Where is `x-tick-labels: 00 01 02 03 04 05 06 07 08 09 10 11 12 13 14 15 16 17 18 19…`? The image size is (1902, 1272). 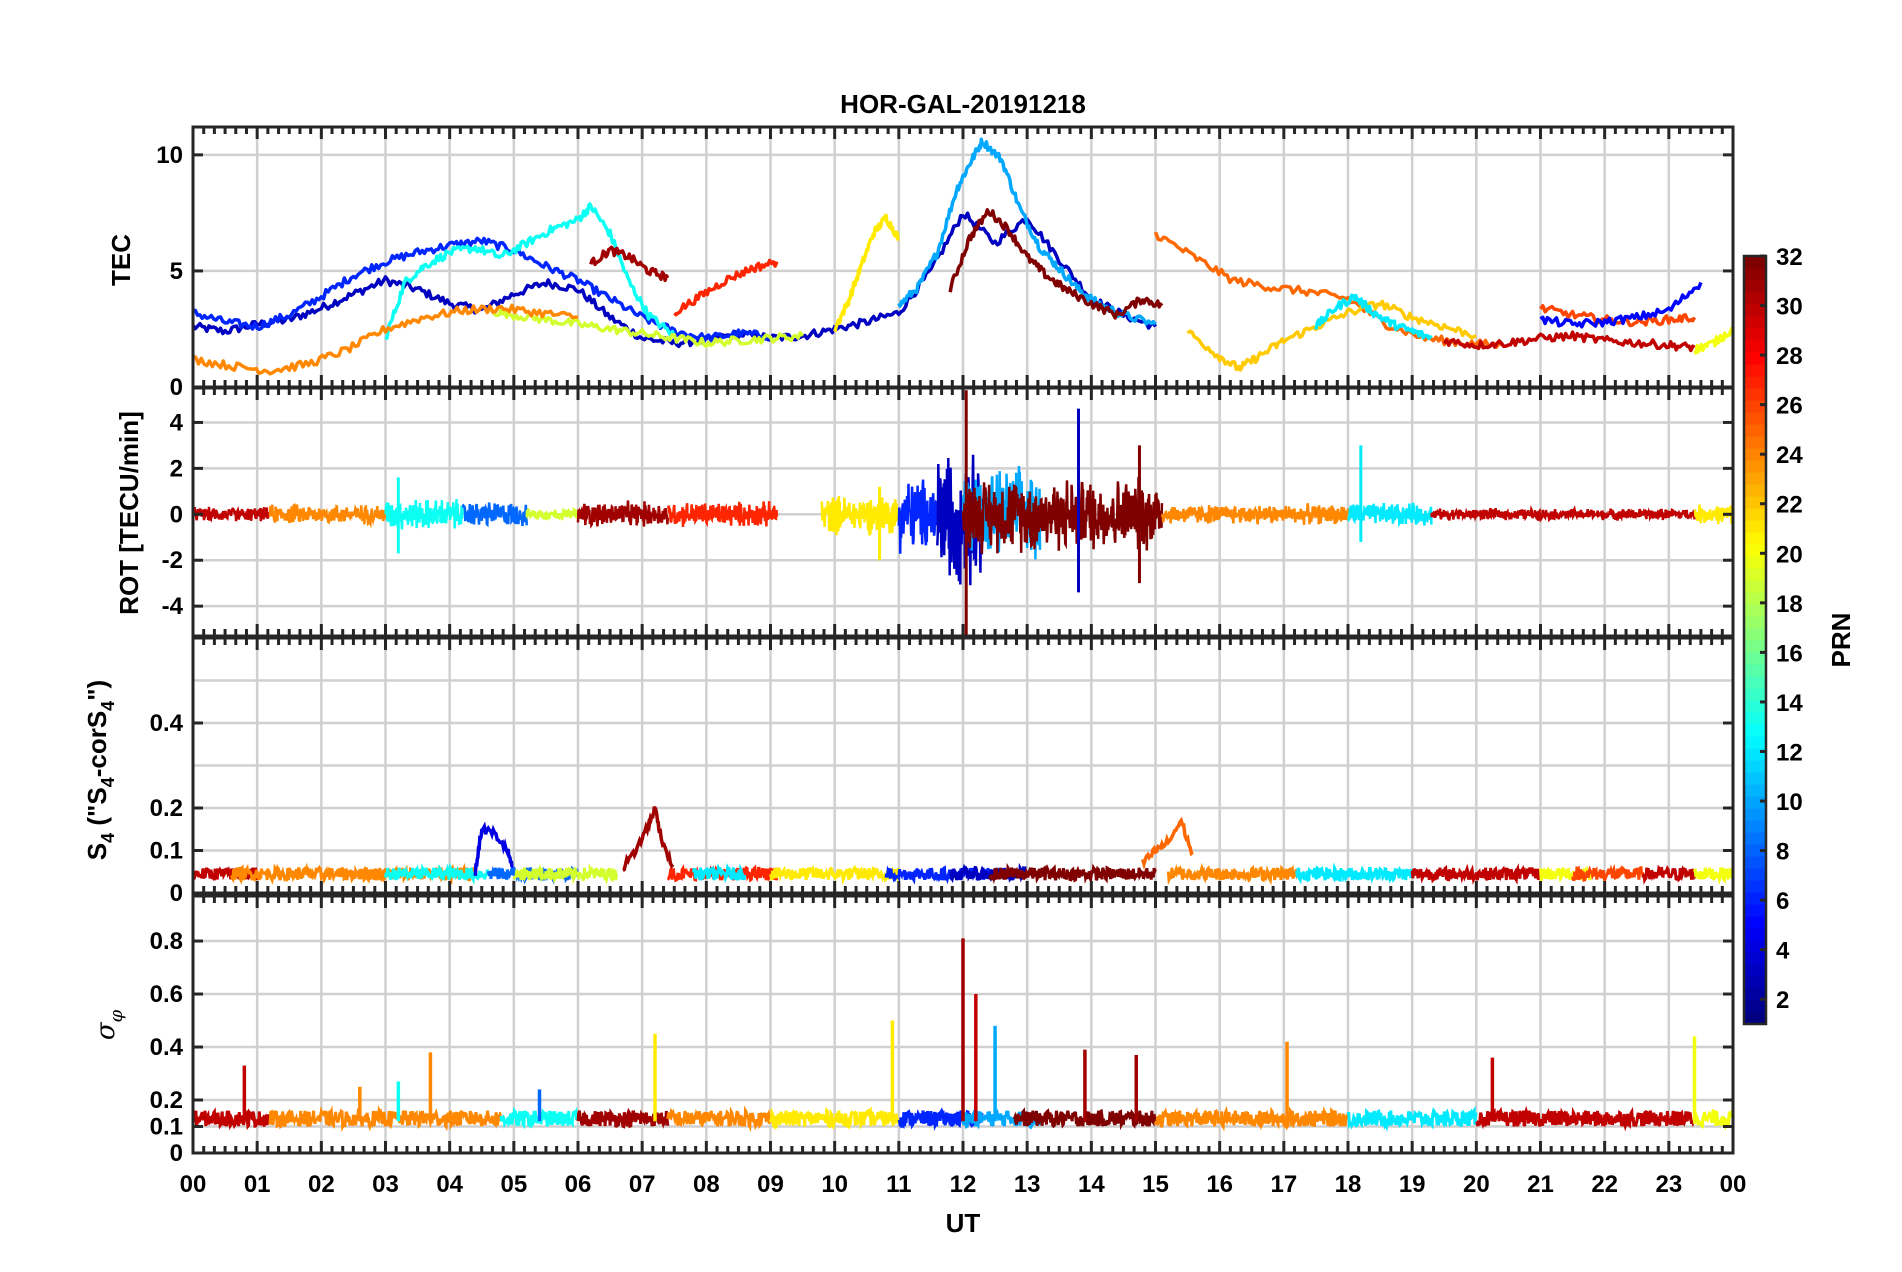 x-tick-labels: 00 01 02 03 04 05 06 07 08 09 10 11 12 13 14 15 16 17 18 19… is located at coordinates (963, 1184).